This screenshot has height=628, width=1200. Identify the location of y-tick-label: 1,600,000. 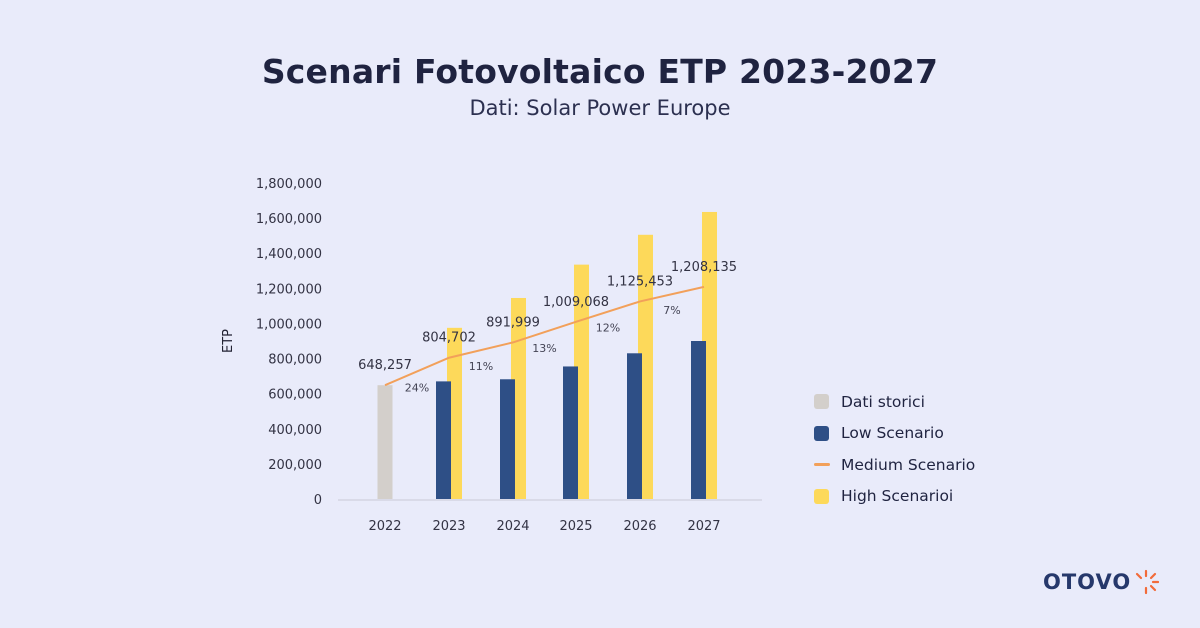
(289, 219).